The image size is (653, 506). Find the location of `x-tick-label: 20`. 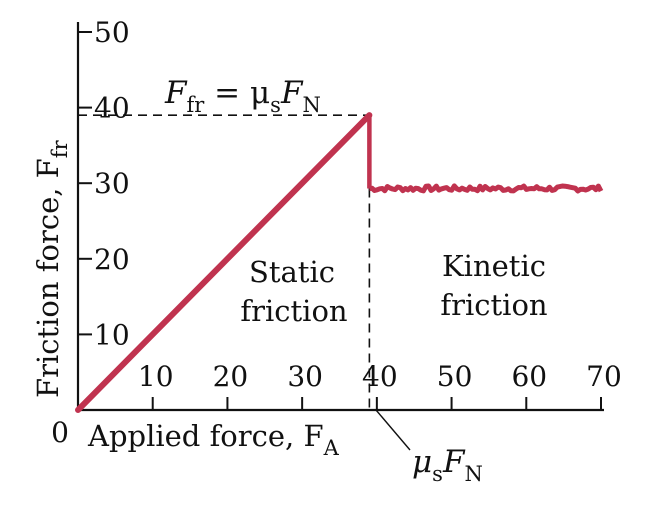

x-tick-label: 20 is located at coordinates (231, 376).